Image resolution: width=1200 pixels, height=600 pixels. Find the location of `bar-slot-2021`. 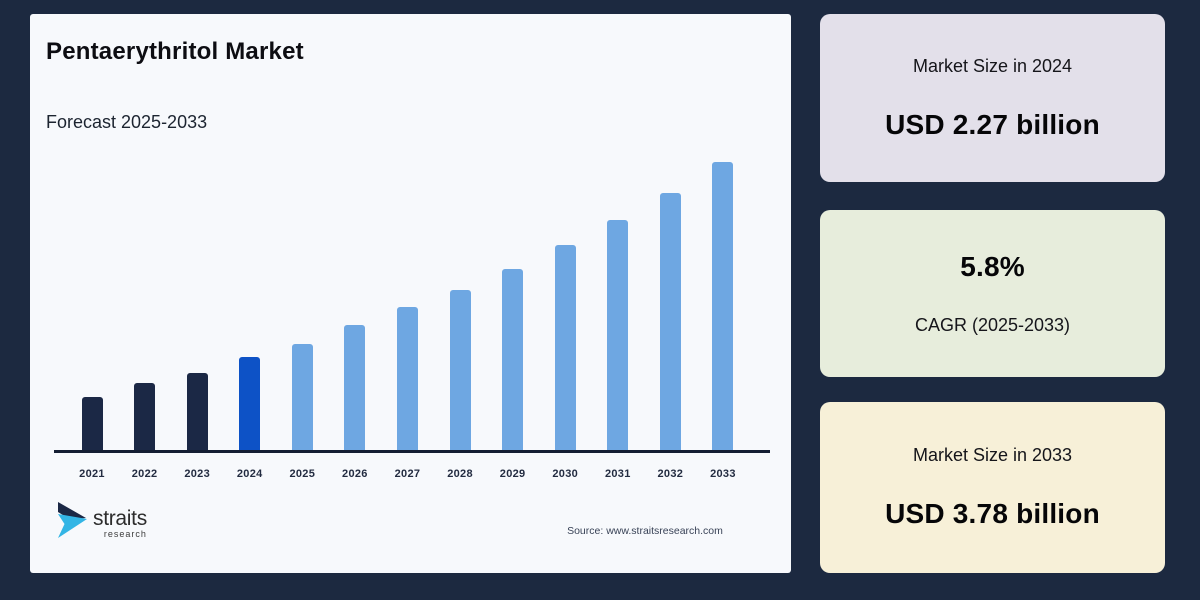

bar-slot-2021 is located at coordinates (92, 423).